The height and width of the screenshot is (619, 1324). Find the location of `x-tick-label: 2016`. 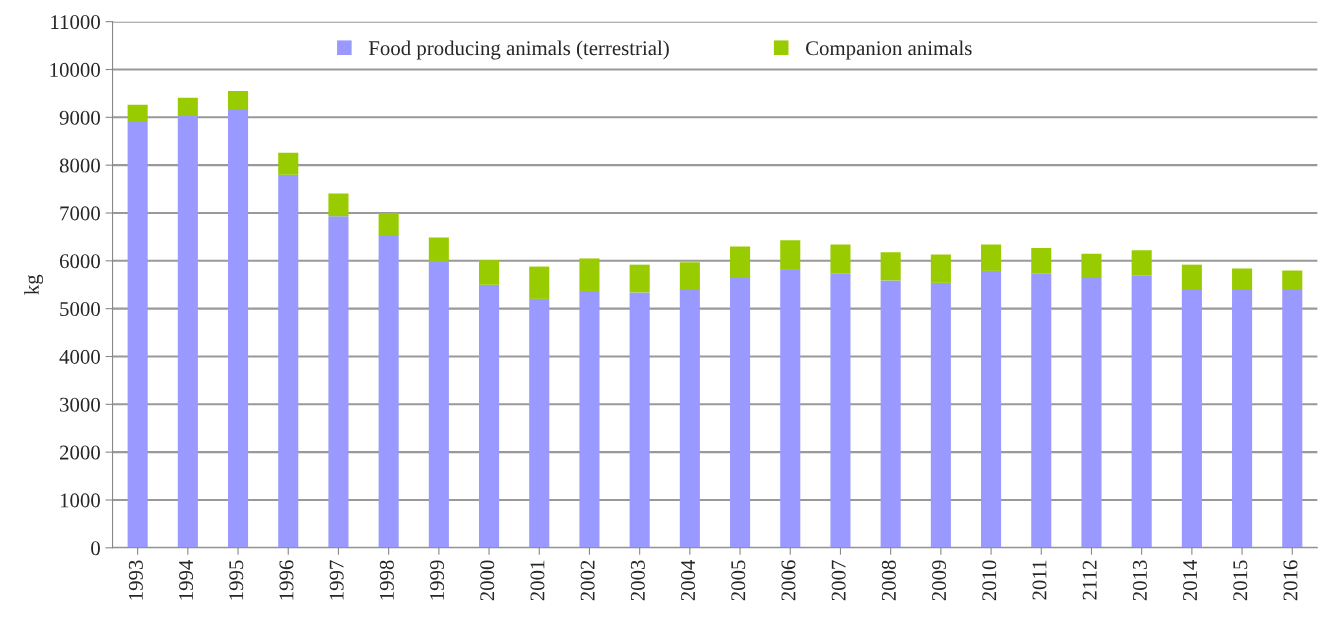

x-tick-label: 2016 is located at coordinates (1290, 580).